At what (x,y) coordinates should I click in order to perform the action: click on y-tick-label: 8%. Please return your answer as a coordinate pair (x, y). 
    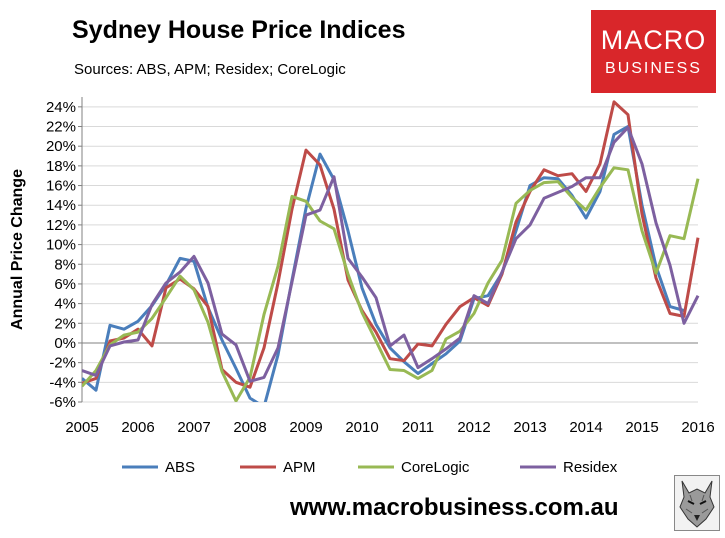
    Looking at the image, I should click on (65, 264).